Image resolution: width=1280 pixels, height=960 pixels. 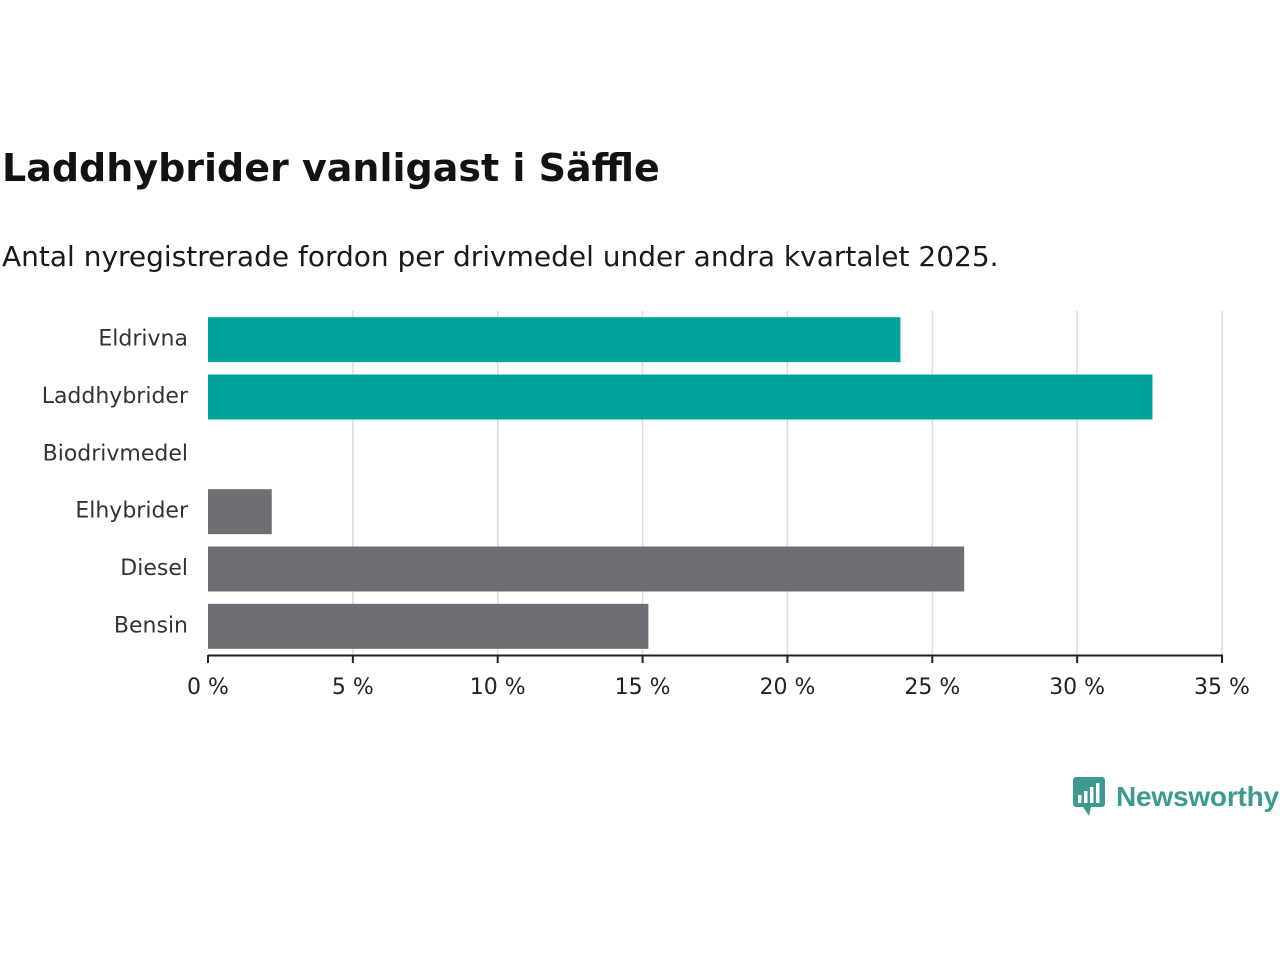 I want to click on category-label: Elhybrider, so click(x=132, y=511).